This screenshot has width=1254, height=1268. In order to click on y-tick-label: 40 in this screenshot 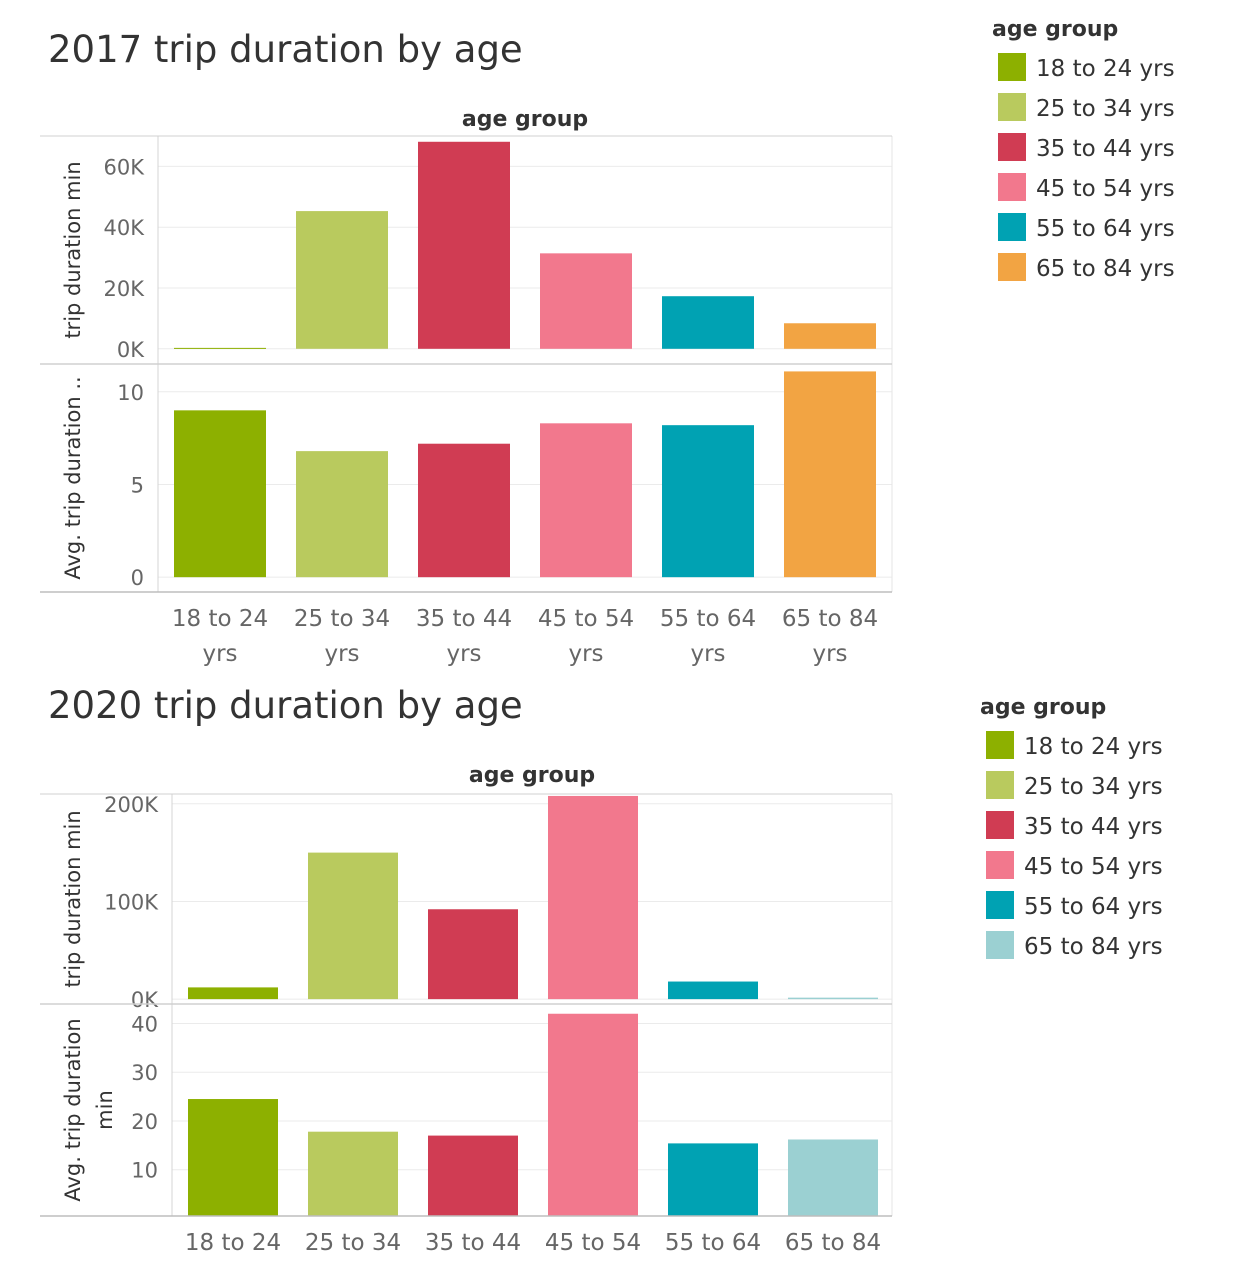, I will do `click(144, 1024)`.